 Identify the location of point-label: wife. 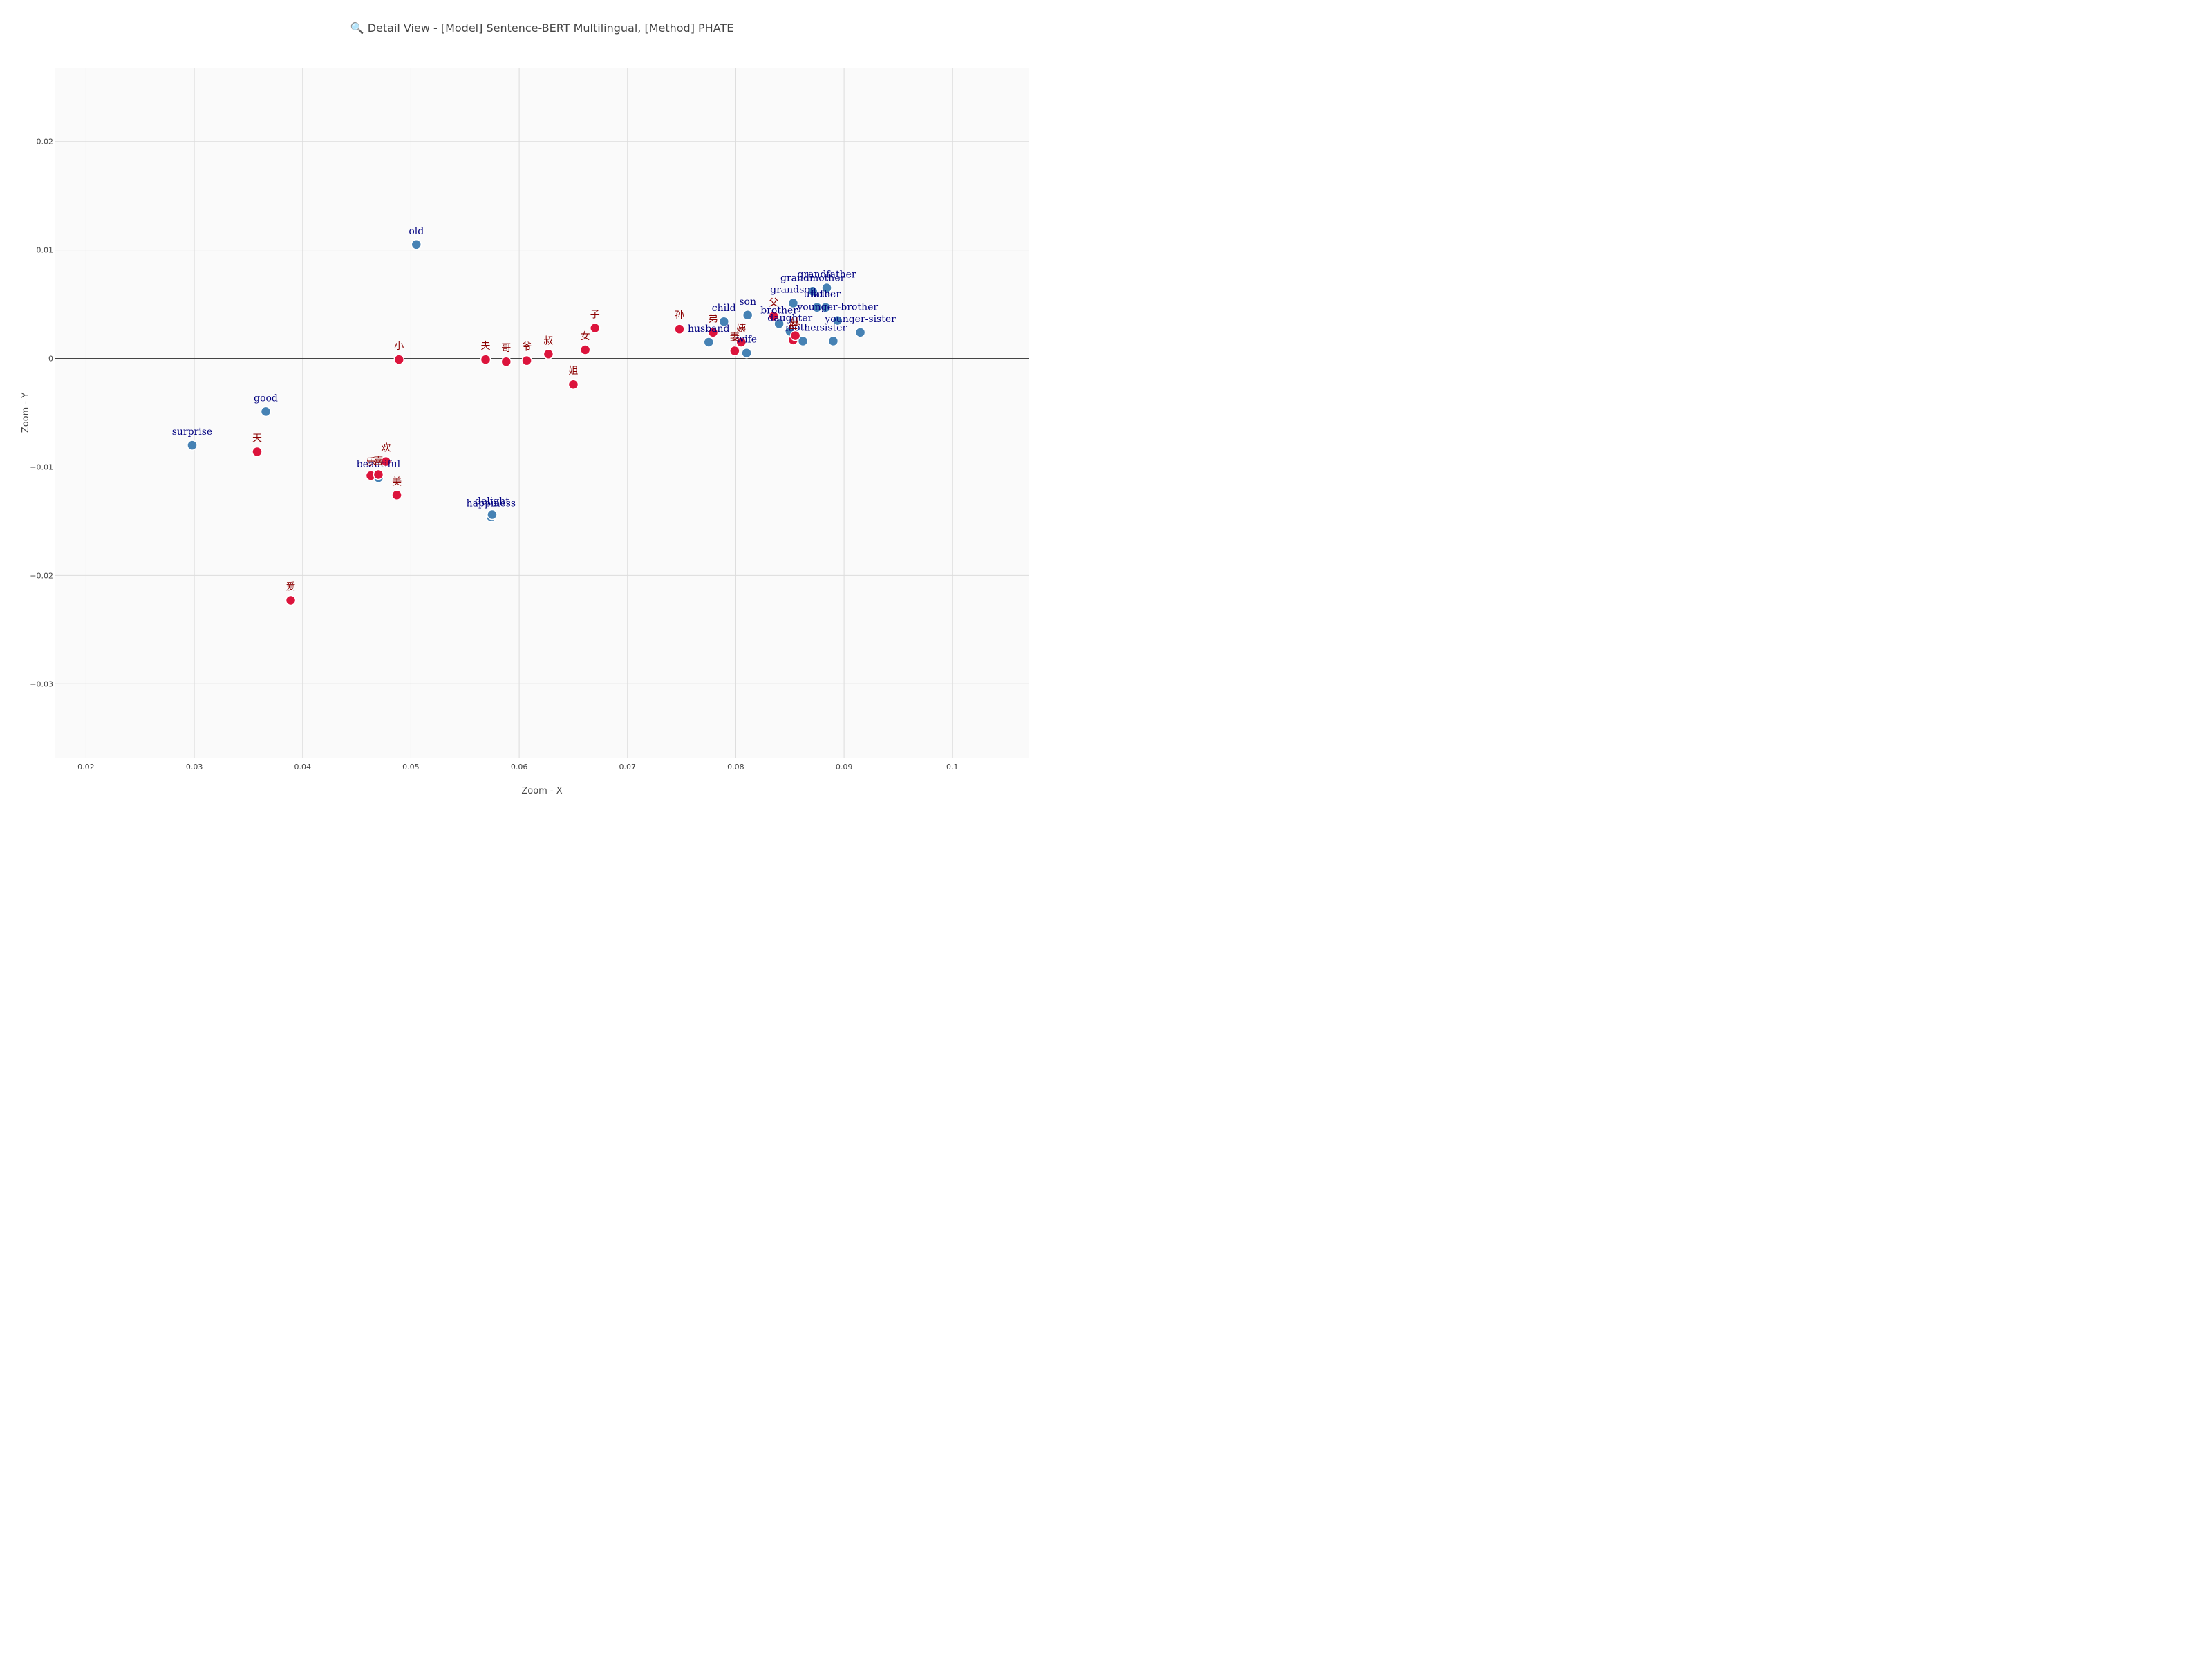
(746, 340).